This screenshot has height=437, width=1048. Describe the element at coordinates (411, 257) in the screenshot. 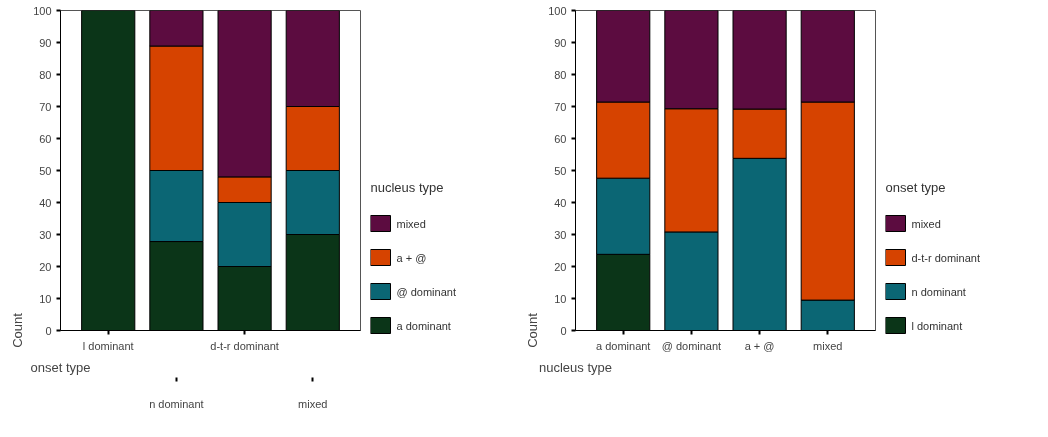

I see `legend-label: a + @` at that location.